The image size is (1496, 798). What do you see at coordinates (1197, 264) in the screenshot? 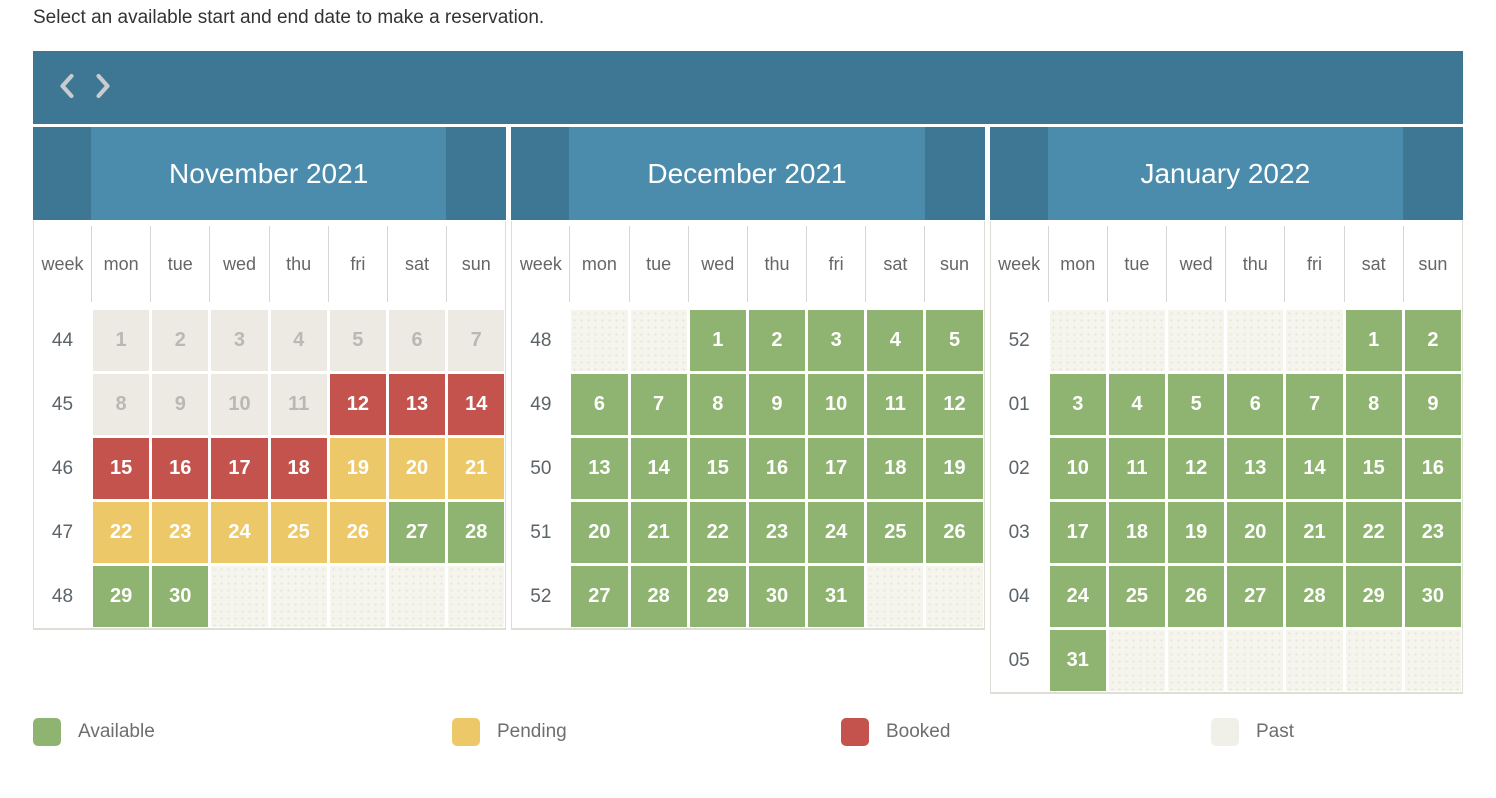
I see `weekday-header: wed` at bounding box center [1197, 264].